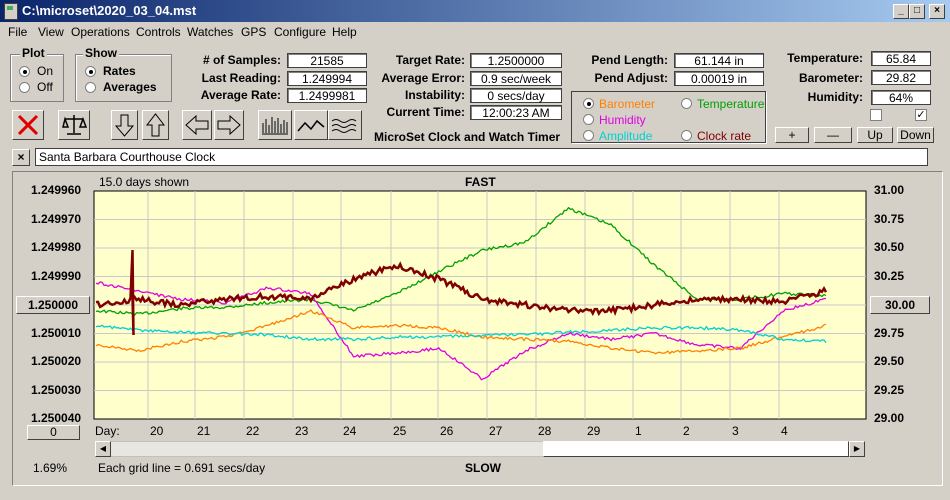 This screenshot has height=500, width=950. I want to click on y-left-tick-label: 1.250030, so click(56, 389).